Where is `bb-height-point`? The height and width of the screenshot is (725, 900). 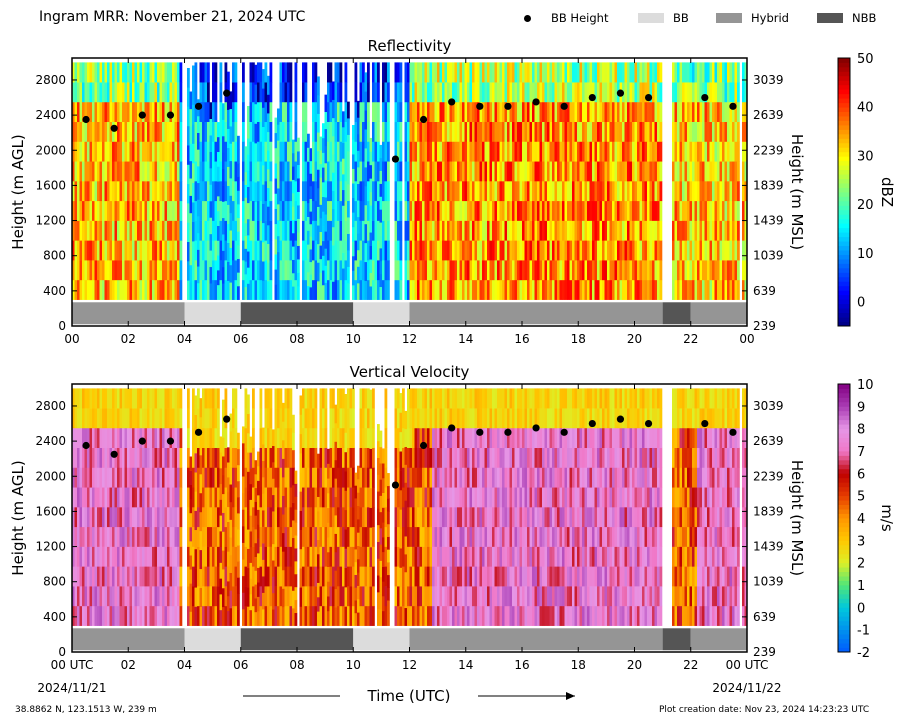
bb-height-point is located at coordinates (733, 106).